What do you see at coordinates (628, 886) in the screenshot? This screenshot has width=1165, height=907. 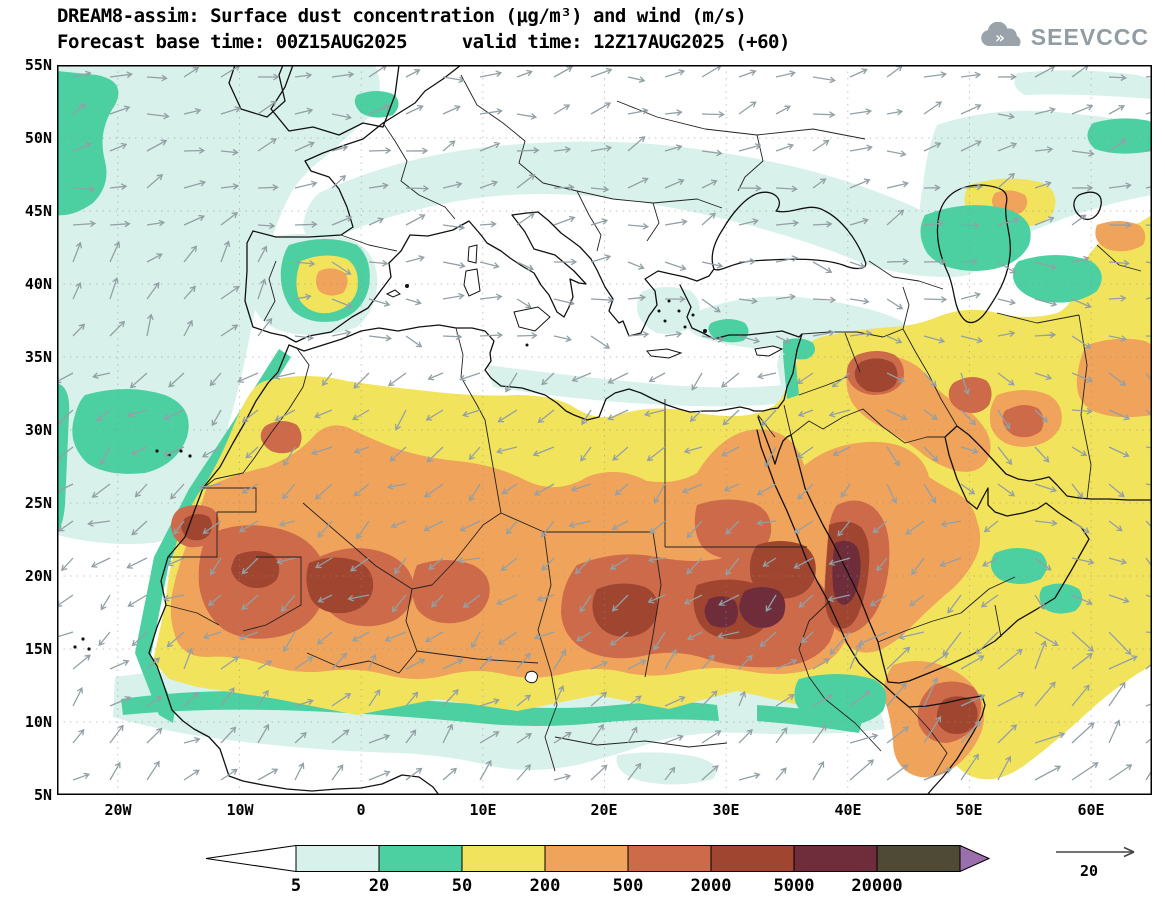 I see `colorbar-tick: 500` at bounding box center [628, 886].